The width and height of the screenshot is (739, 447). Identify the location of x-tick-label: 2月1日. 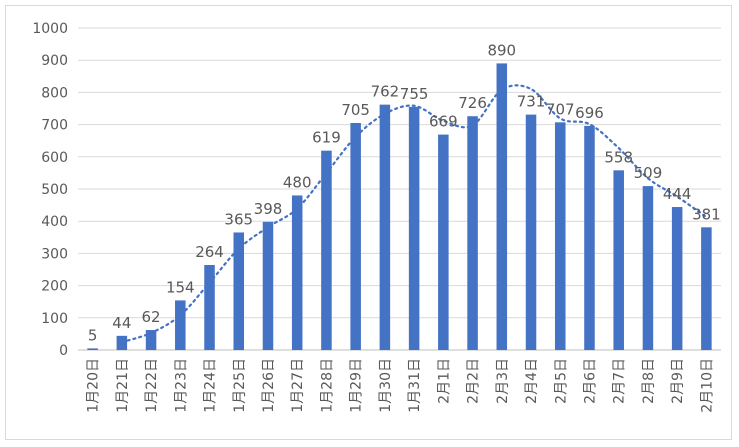
(444, 381).